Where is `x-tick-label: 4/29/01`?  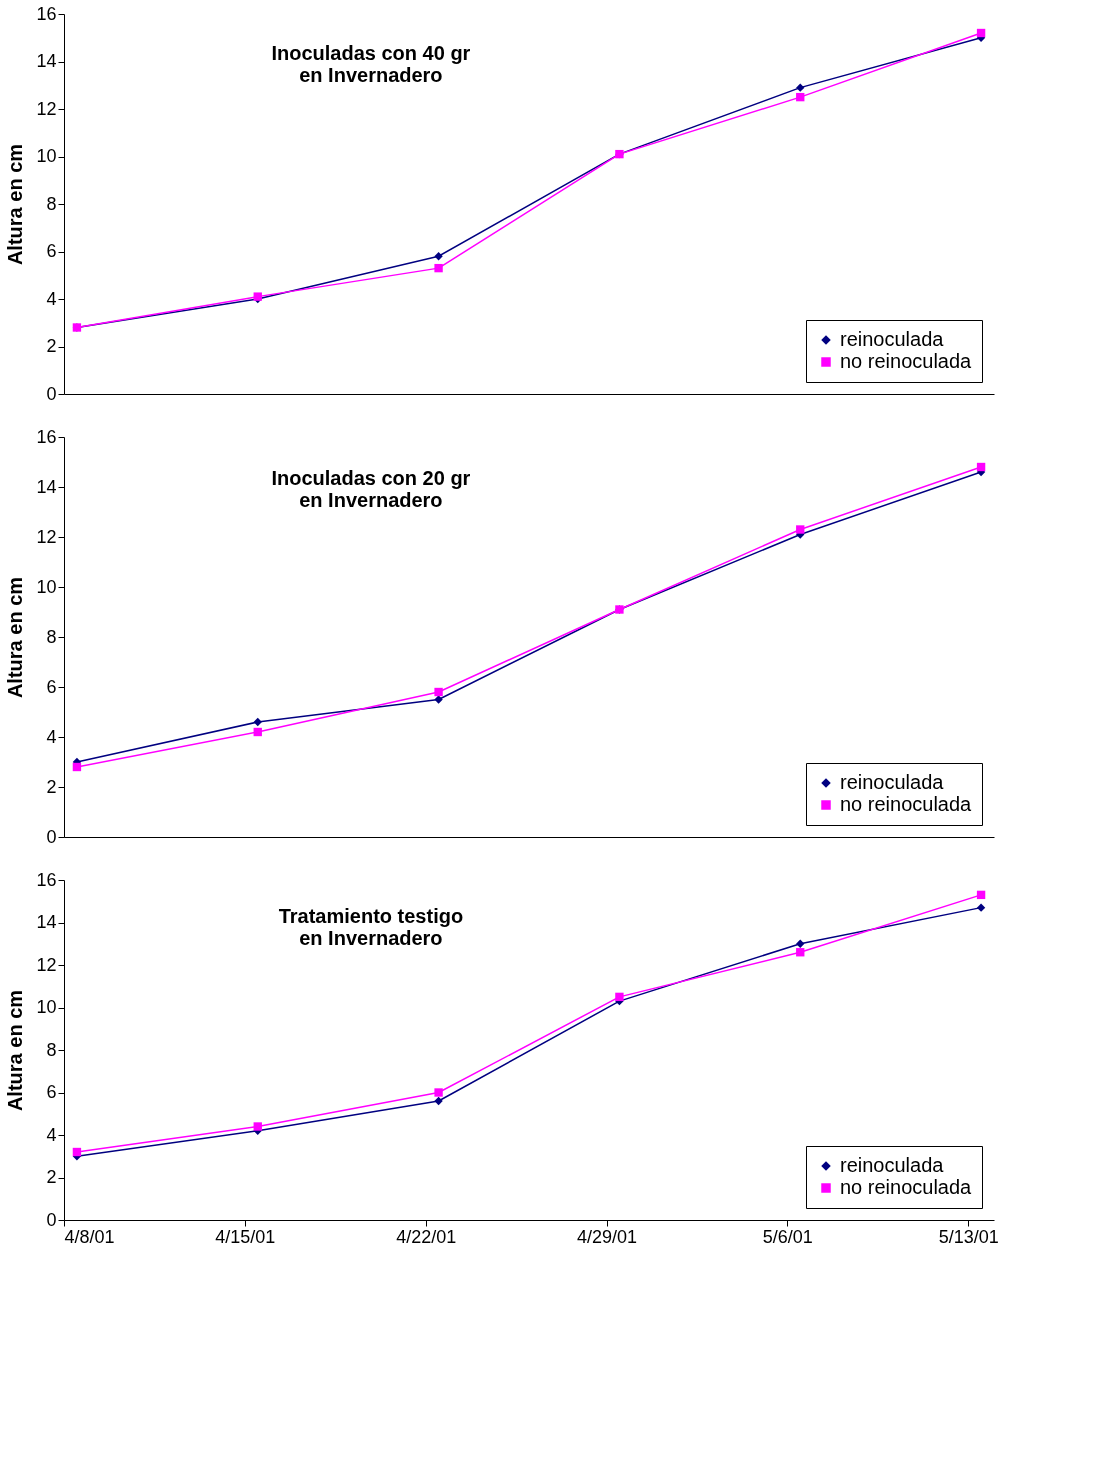 x-tick-label: 4/29/01 is located at coordinates (607, 1236).